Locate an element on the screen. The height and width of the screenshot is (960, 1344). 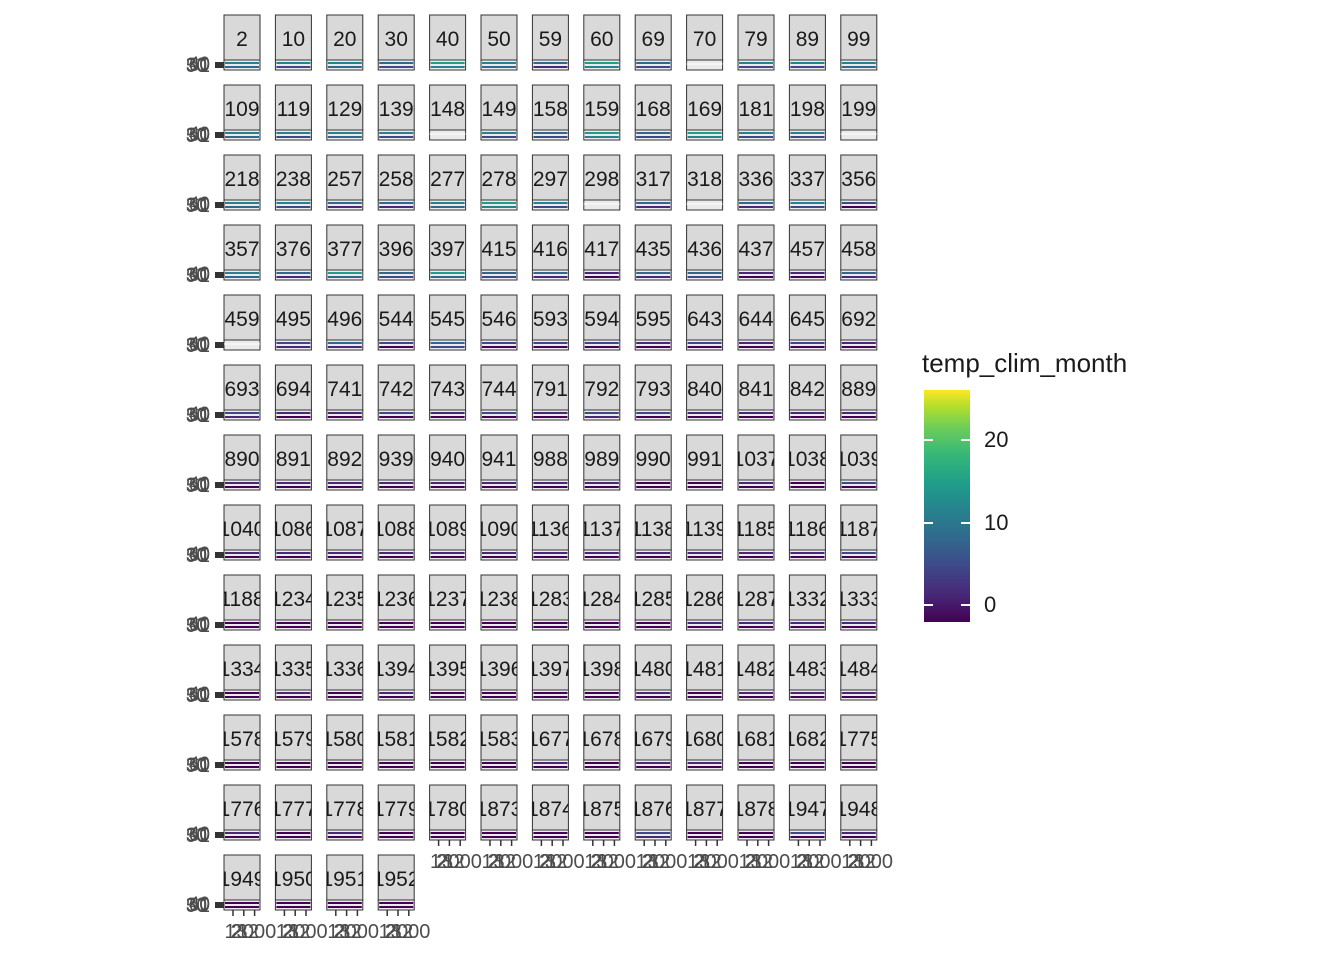
facet-panel: 436 is located at coordinates (705, 252).